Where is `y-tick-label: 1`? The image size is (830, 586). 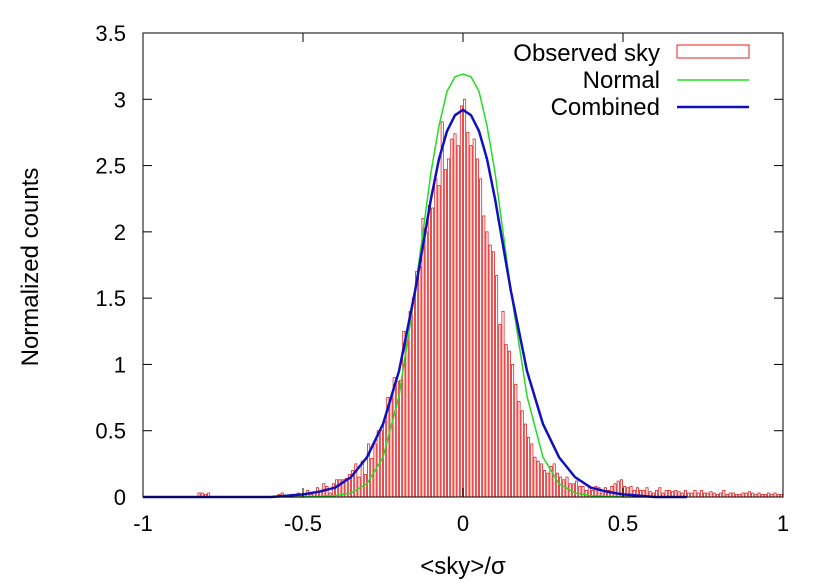 y-tick-label: 1 is located at coordinates (120, 364).